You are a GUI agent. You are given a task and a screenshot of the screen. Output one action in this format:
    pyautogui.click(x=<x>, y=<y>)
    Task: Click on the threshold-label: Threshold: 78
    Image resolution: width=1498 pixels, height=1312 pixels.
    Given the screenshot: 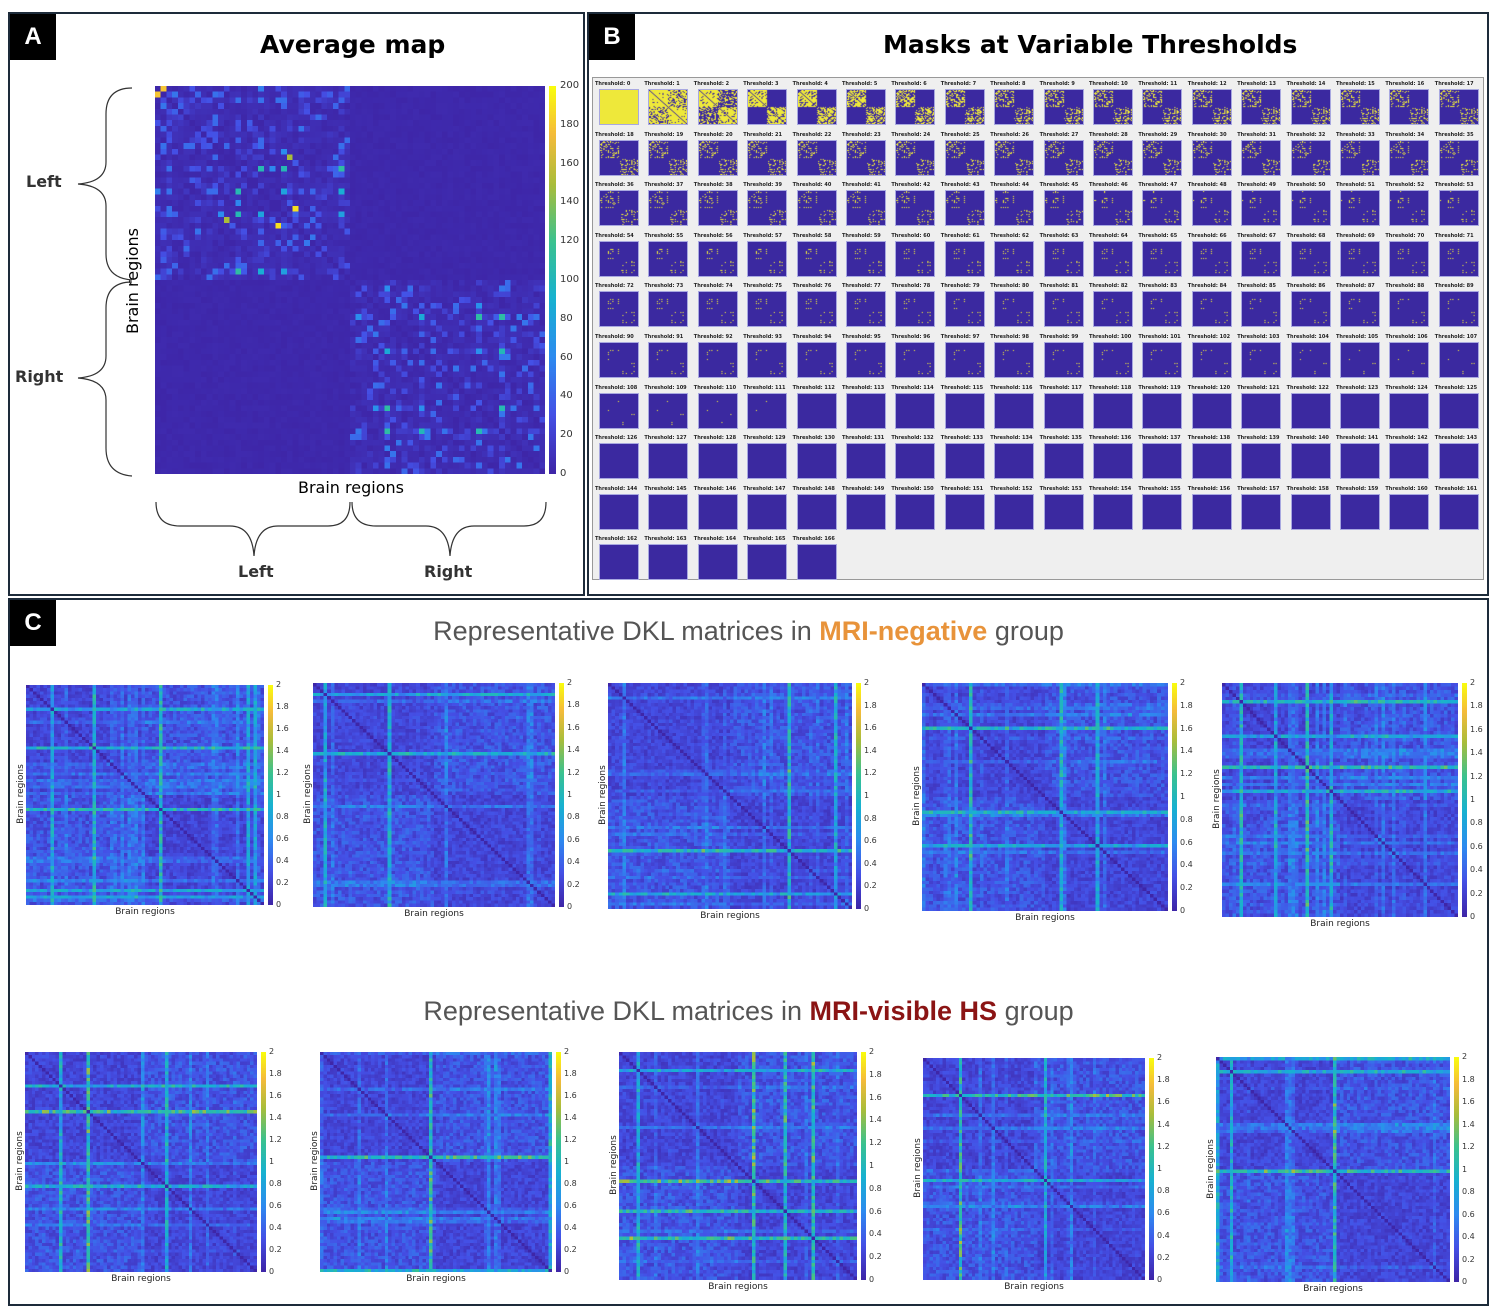 What is the action you would take?
    pyautogui.click(x=911, y=286)
    